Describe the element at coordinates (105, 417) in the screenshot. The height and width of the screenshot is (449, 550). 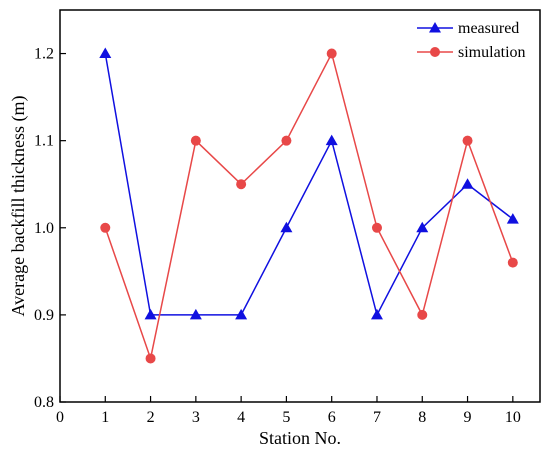
I see `x-tick-label-1: 1` at that location.